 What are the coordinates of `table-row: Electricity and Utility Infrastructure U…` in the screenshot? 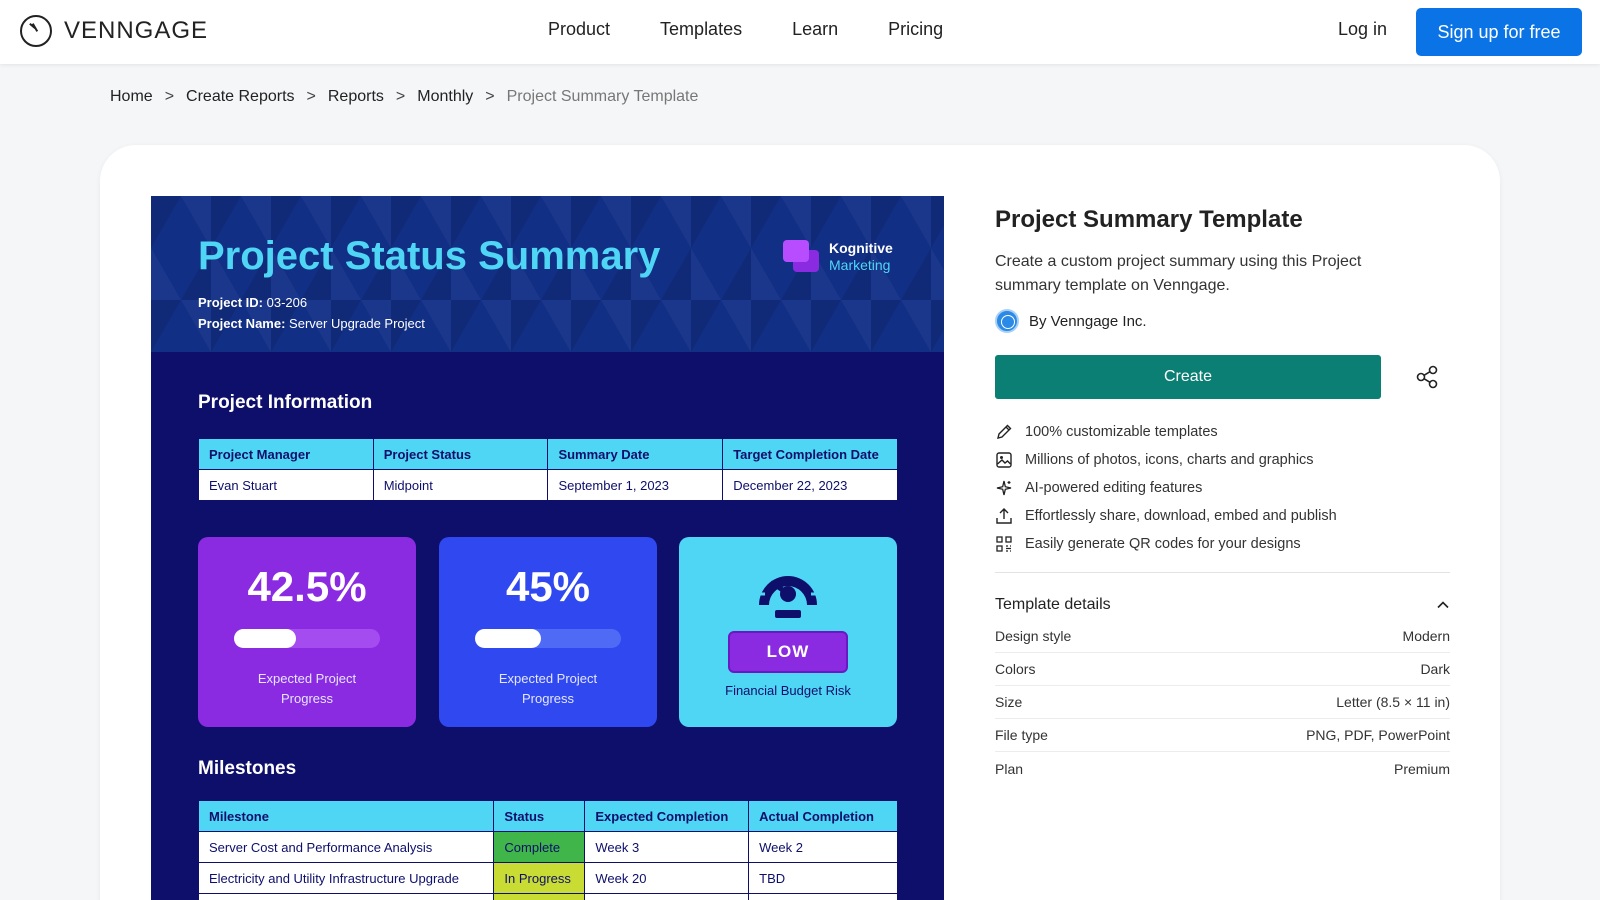 It's located at (547, 878).